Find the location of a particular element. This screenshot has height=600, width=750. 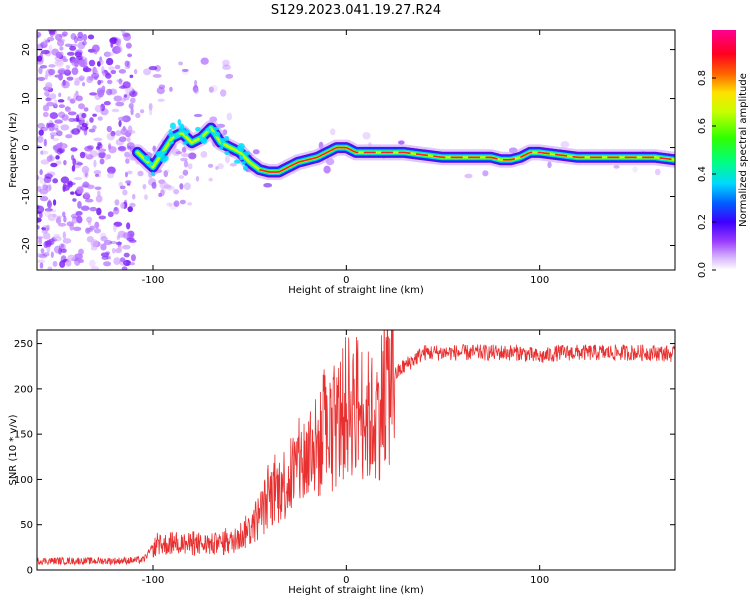

y-tick-label: 10 is located at coordinates (26, 98).